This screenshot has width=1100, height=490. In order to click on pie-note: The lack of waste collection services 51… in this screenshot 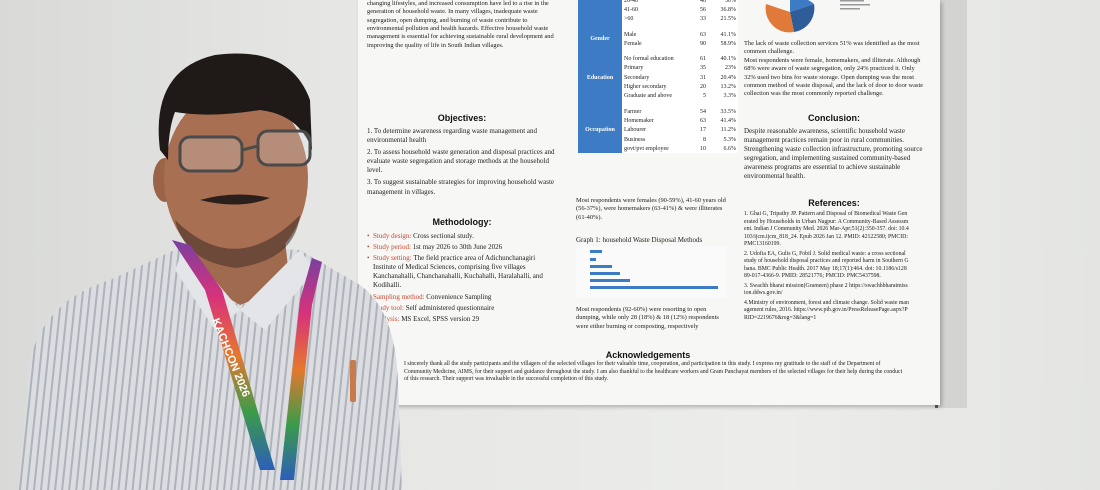, I will do `click(832, 48)`.